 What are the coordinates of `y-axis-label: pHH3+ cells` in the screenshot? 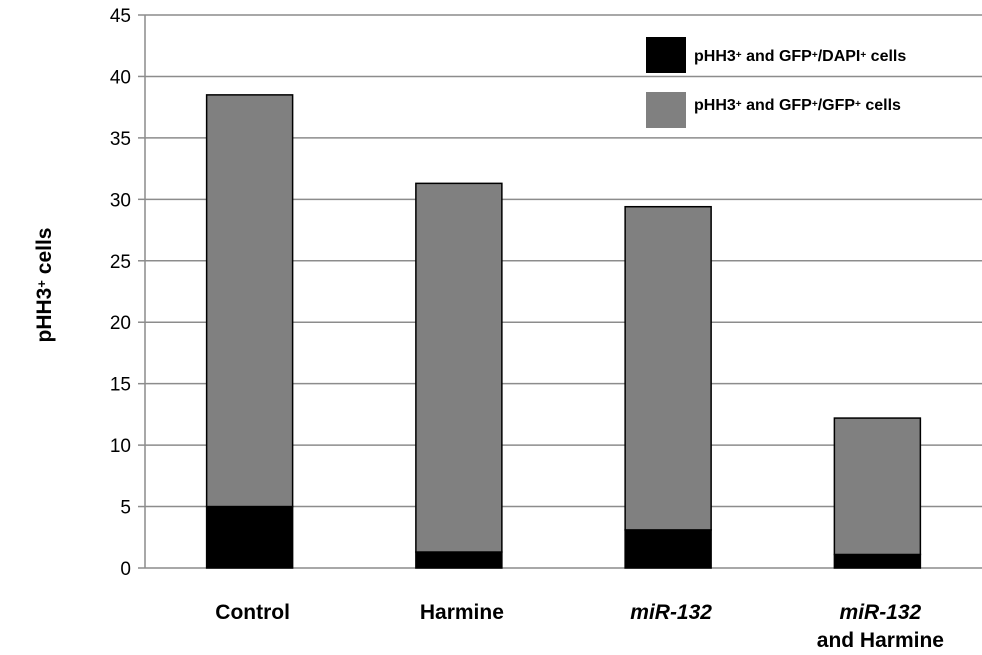 It's located at (44, 285).